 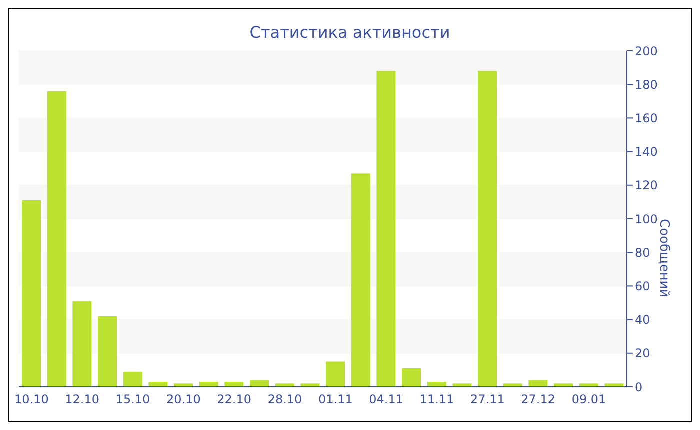 I want to click on x-tick-label: 04.11, so click(x=386, y=399).